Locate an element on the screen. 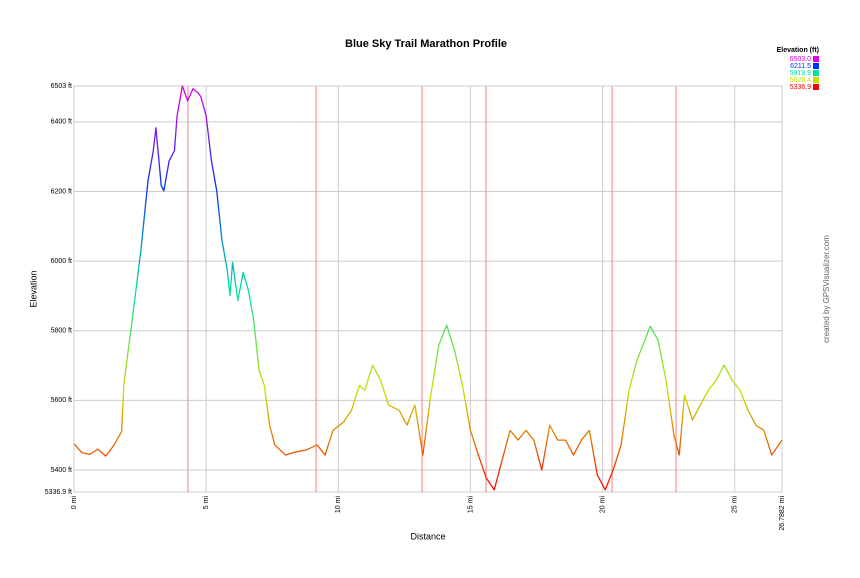  legend-title: Elevation (ft) is located at coordinates (798, 50).